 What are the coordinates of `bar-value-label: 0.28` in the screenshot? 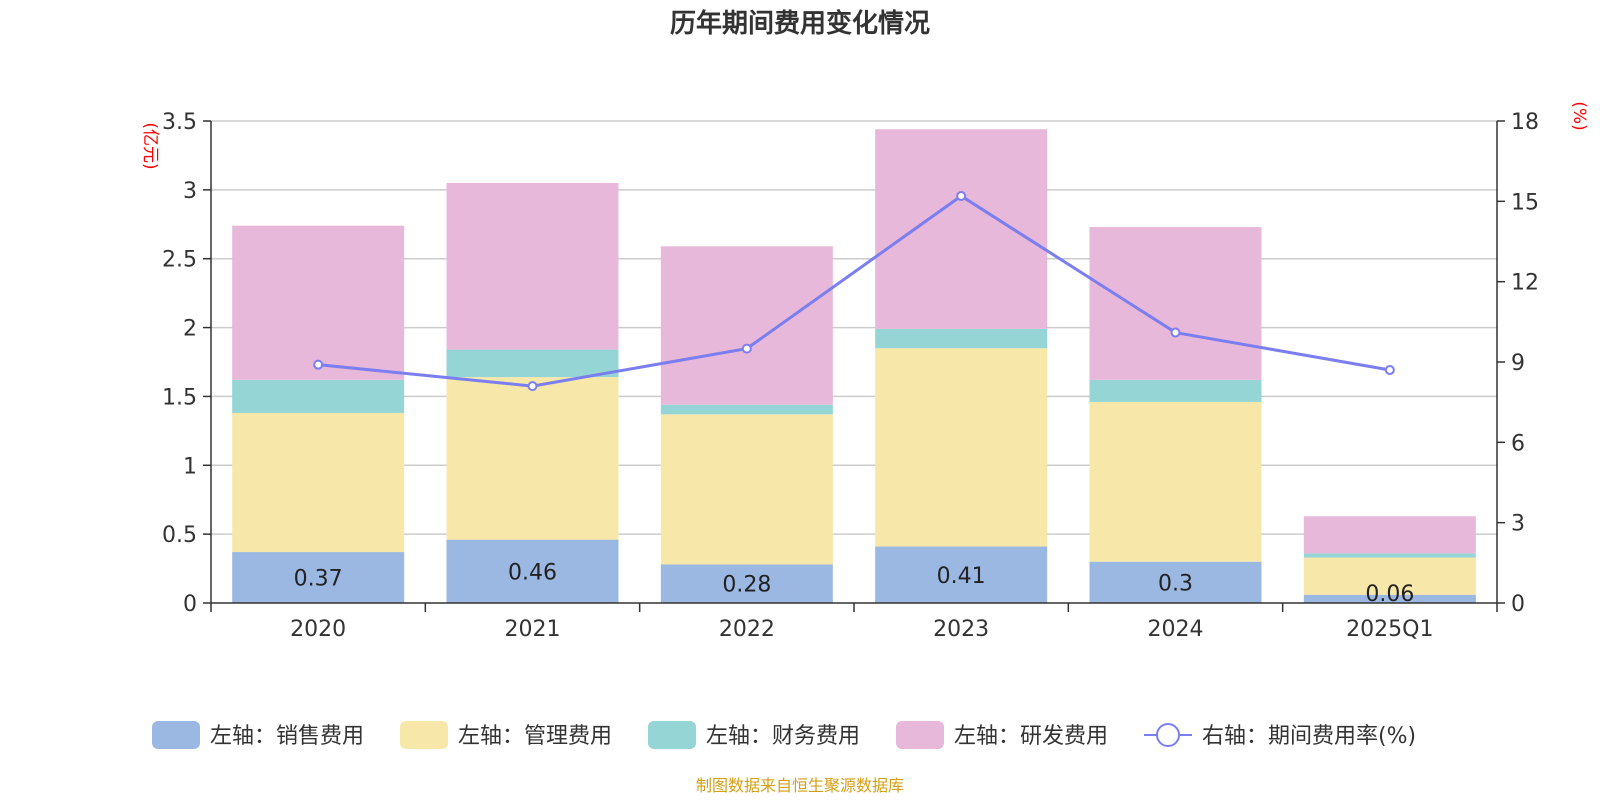 It's located at (746, 585).